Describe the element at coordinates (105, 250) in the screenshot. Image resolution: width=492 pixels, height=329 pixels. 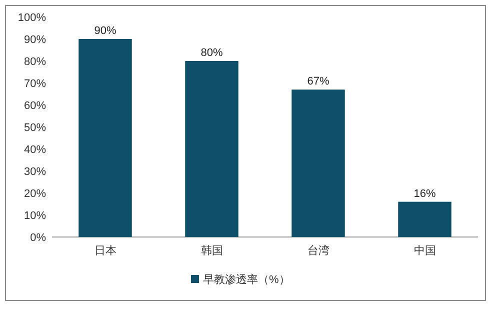
I see `x-tick-label: 日本` at that location.